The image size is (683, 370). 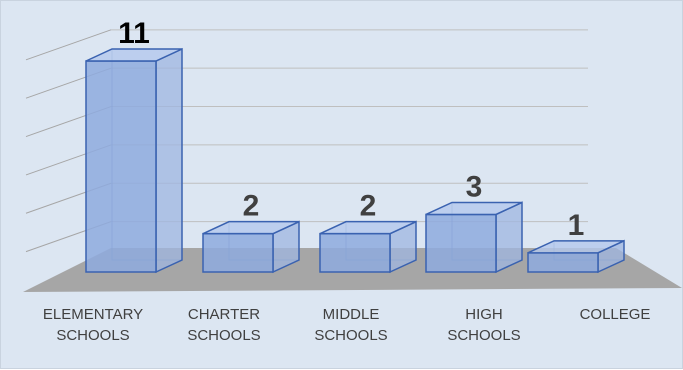 I want to click on value-label: 1, so click(x=576, y=225).